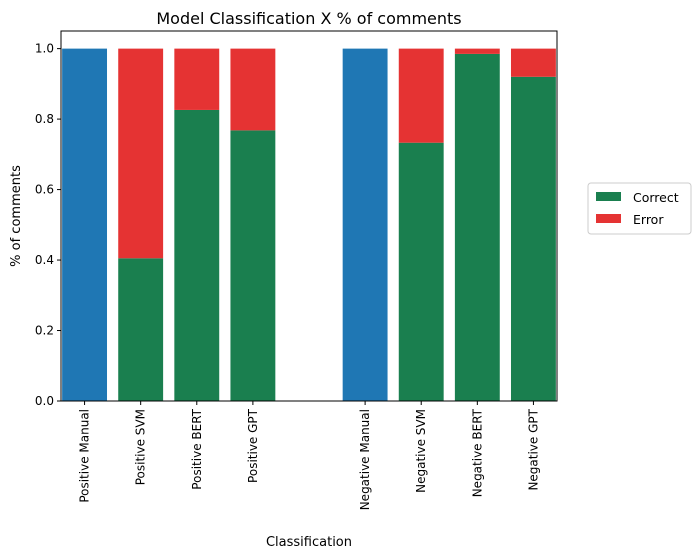  Describe the element at coordinates (44, 401) in the screenshot. I see `y-tick-label: 0.0` at that location.